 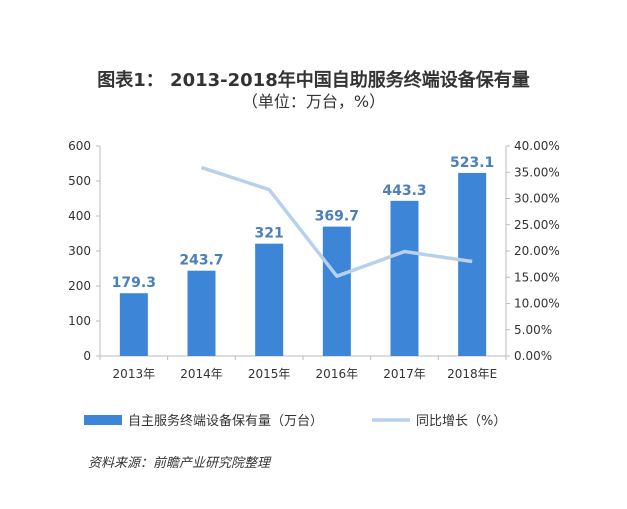 I want to click on x-tick-label: 2018年E, so click(x=472, y=374).